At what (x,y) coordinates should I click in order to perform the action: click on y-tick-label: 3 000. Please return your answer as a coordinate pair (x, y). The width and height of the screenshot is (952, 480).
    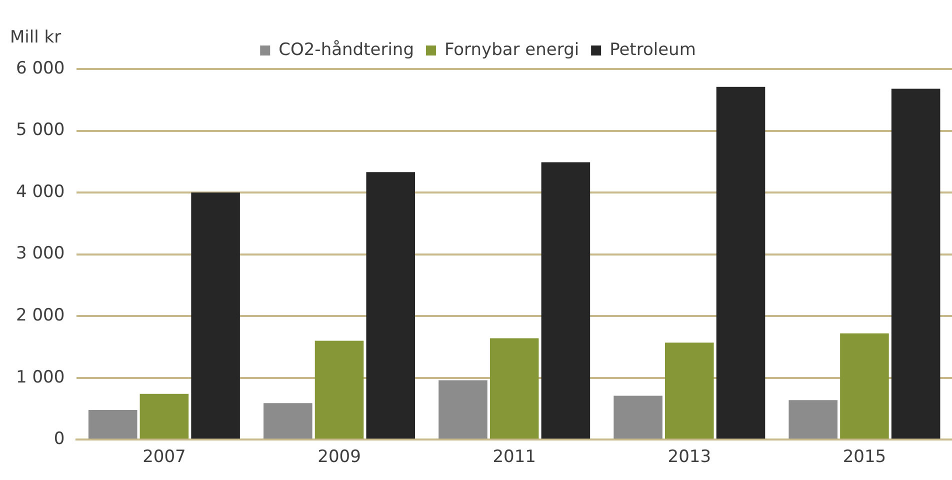
    Looking at the image, I should click on (40, 254).